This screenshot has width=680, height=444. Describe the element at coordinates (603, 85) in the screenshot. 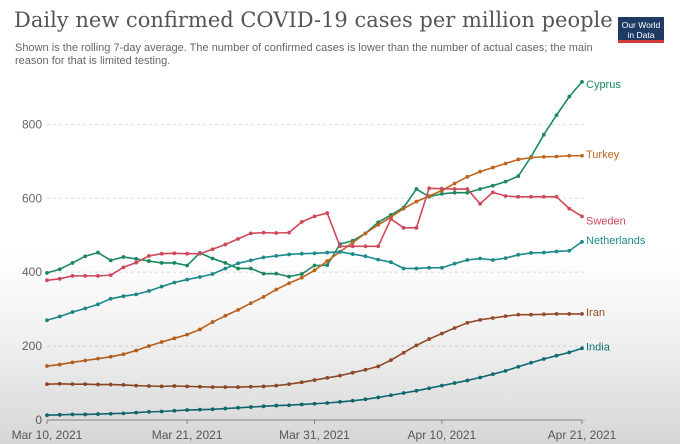

I see `series-label-cyprus: Cyprus` at that location.